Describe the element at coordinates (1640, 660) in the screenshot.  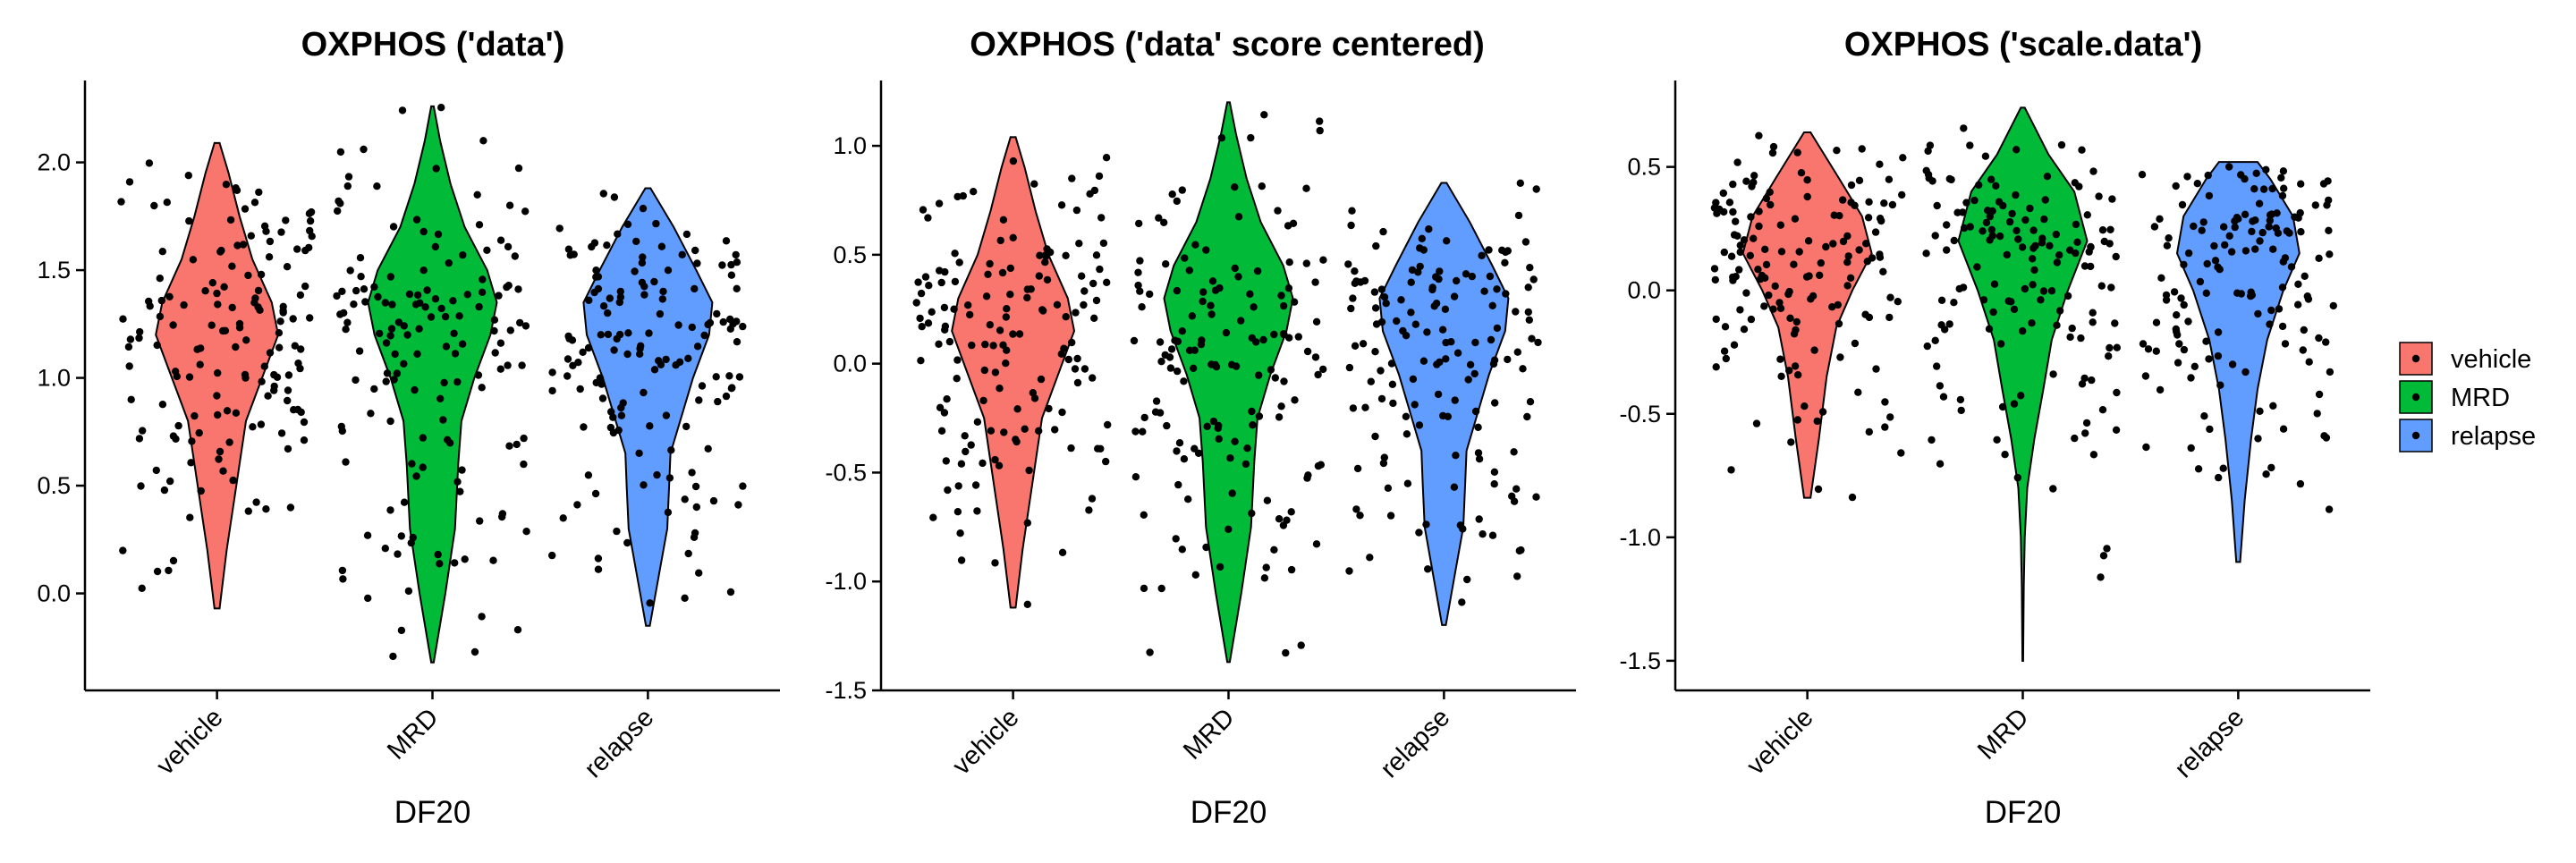
I see `y-tick-label: -1.5` at that location.